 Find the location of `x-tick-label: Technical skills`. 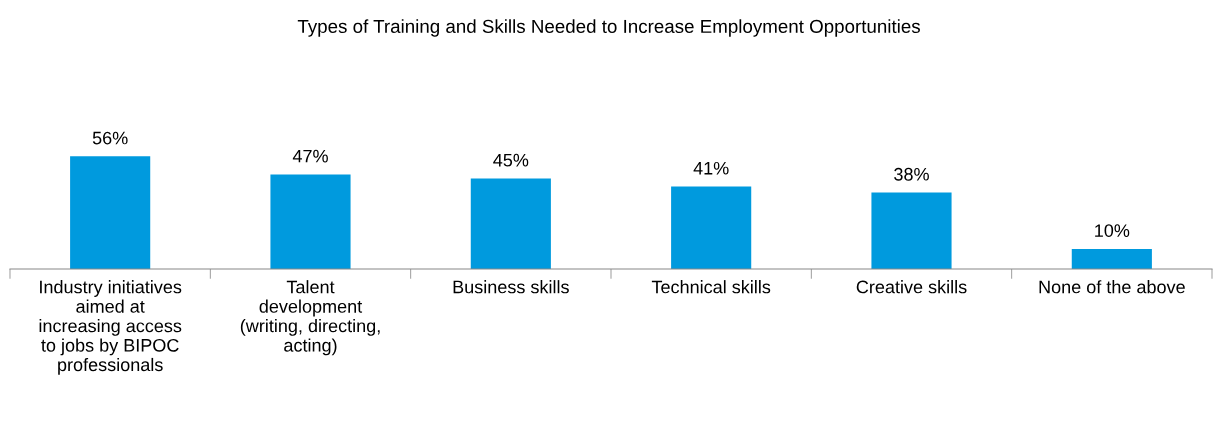

x-tick-label: Technical skills is located at coordinates (711, 287).